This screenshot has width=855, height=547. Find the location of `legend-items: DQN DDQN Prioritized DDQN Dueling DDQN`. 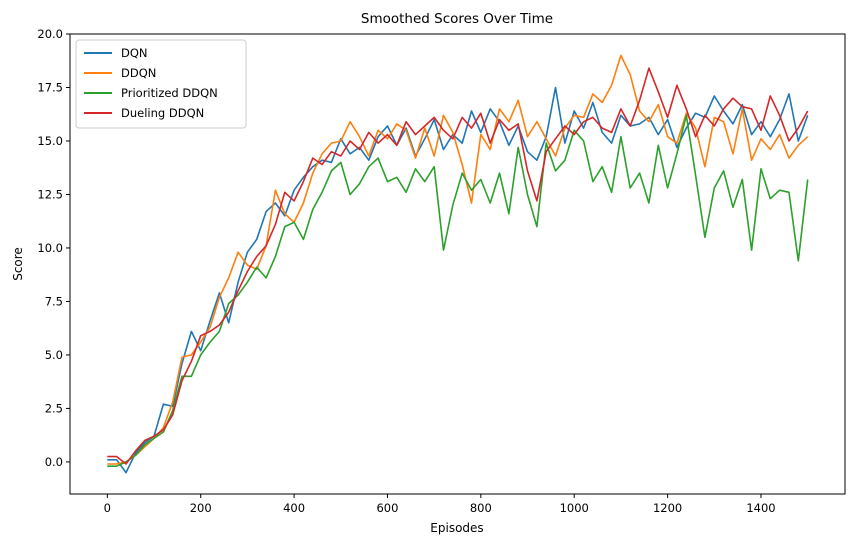

legend-items: DQN DDQN Prioritized DDQN Dueling DDQN is located at coordinates (151, 83).